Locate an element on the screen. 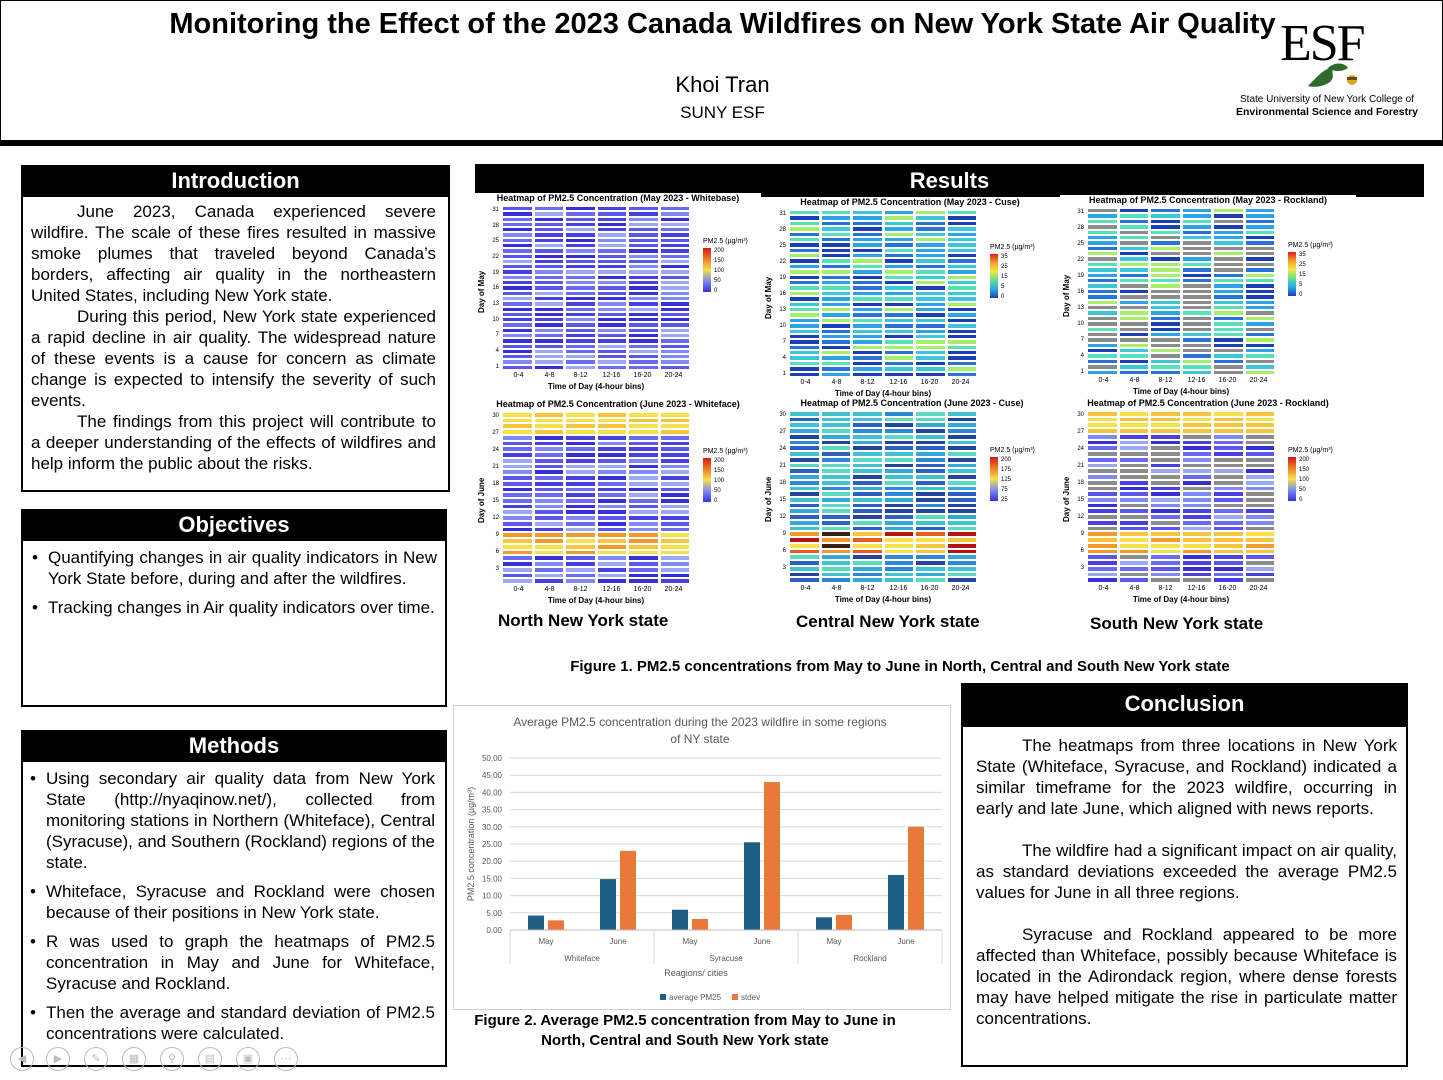 The width and height of the screenshot is (1443, 1080). heatmap-x-tick: 4-8 is located at coordinates (1134, 588).